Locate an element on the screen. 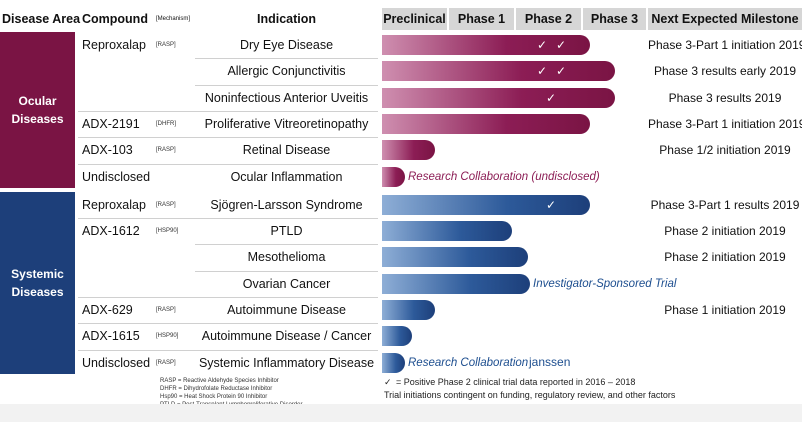  indication: Sjögren-Larsson Syndrome is located at coordinates (286, 204).